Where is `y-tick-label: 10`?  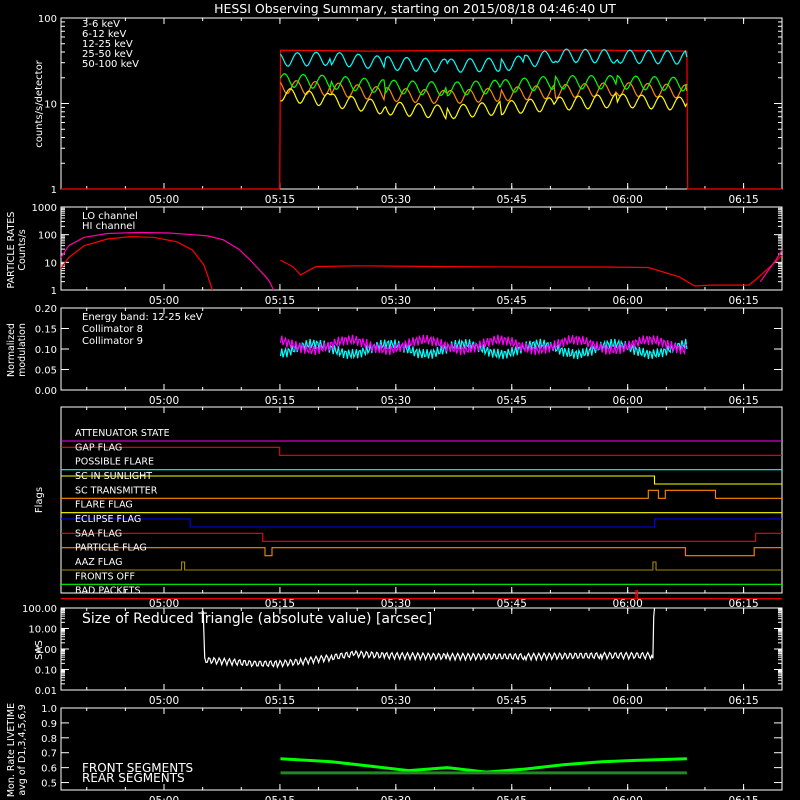
y-tick-label: 10 is located at coordinates (50, 263).